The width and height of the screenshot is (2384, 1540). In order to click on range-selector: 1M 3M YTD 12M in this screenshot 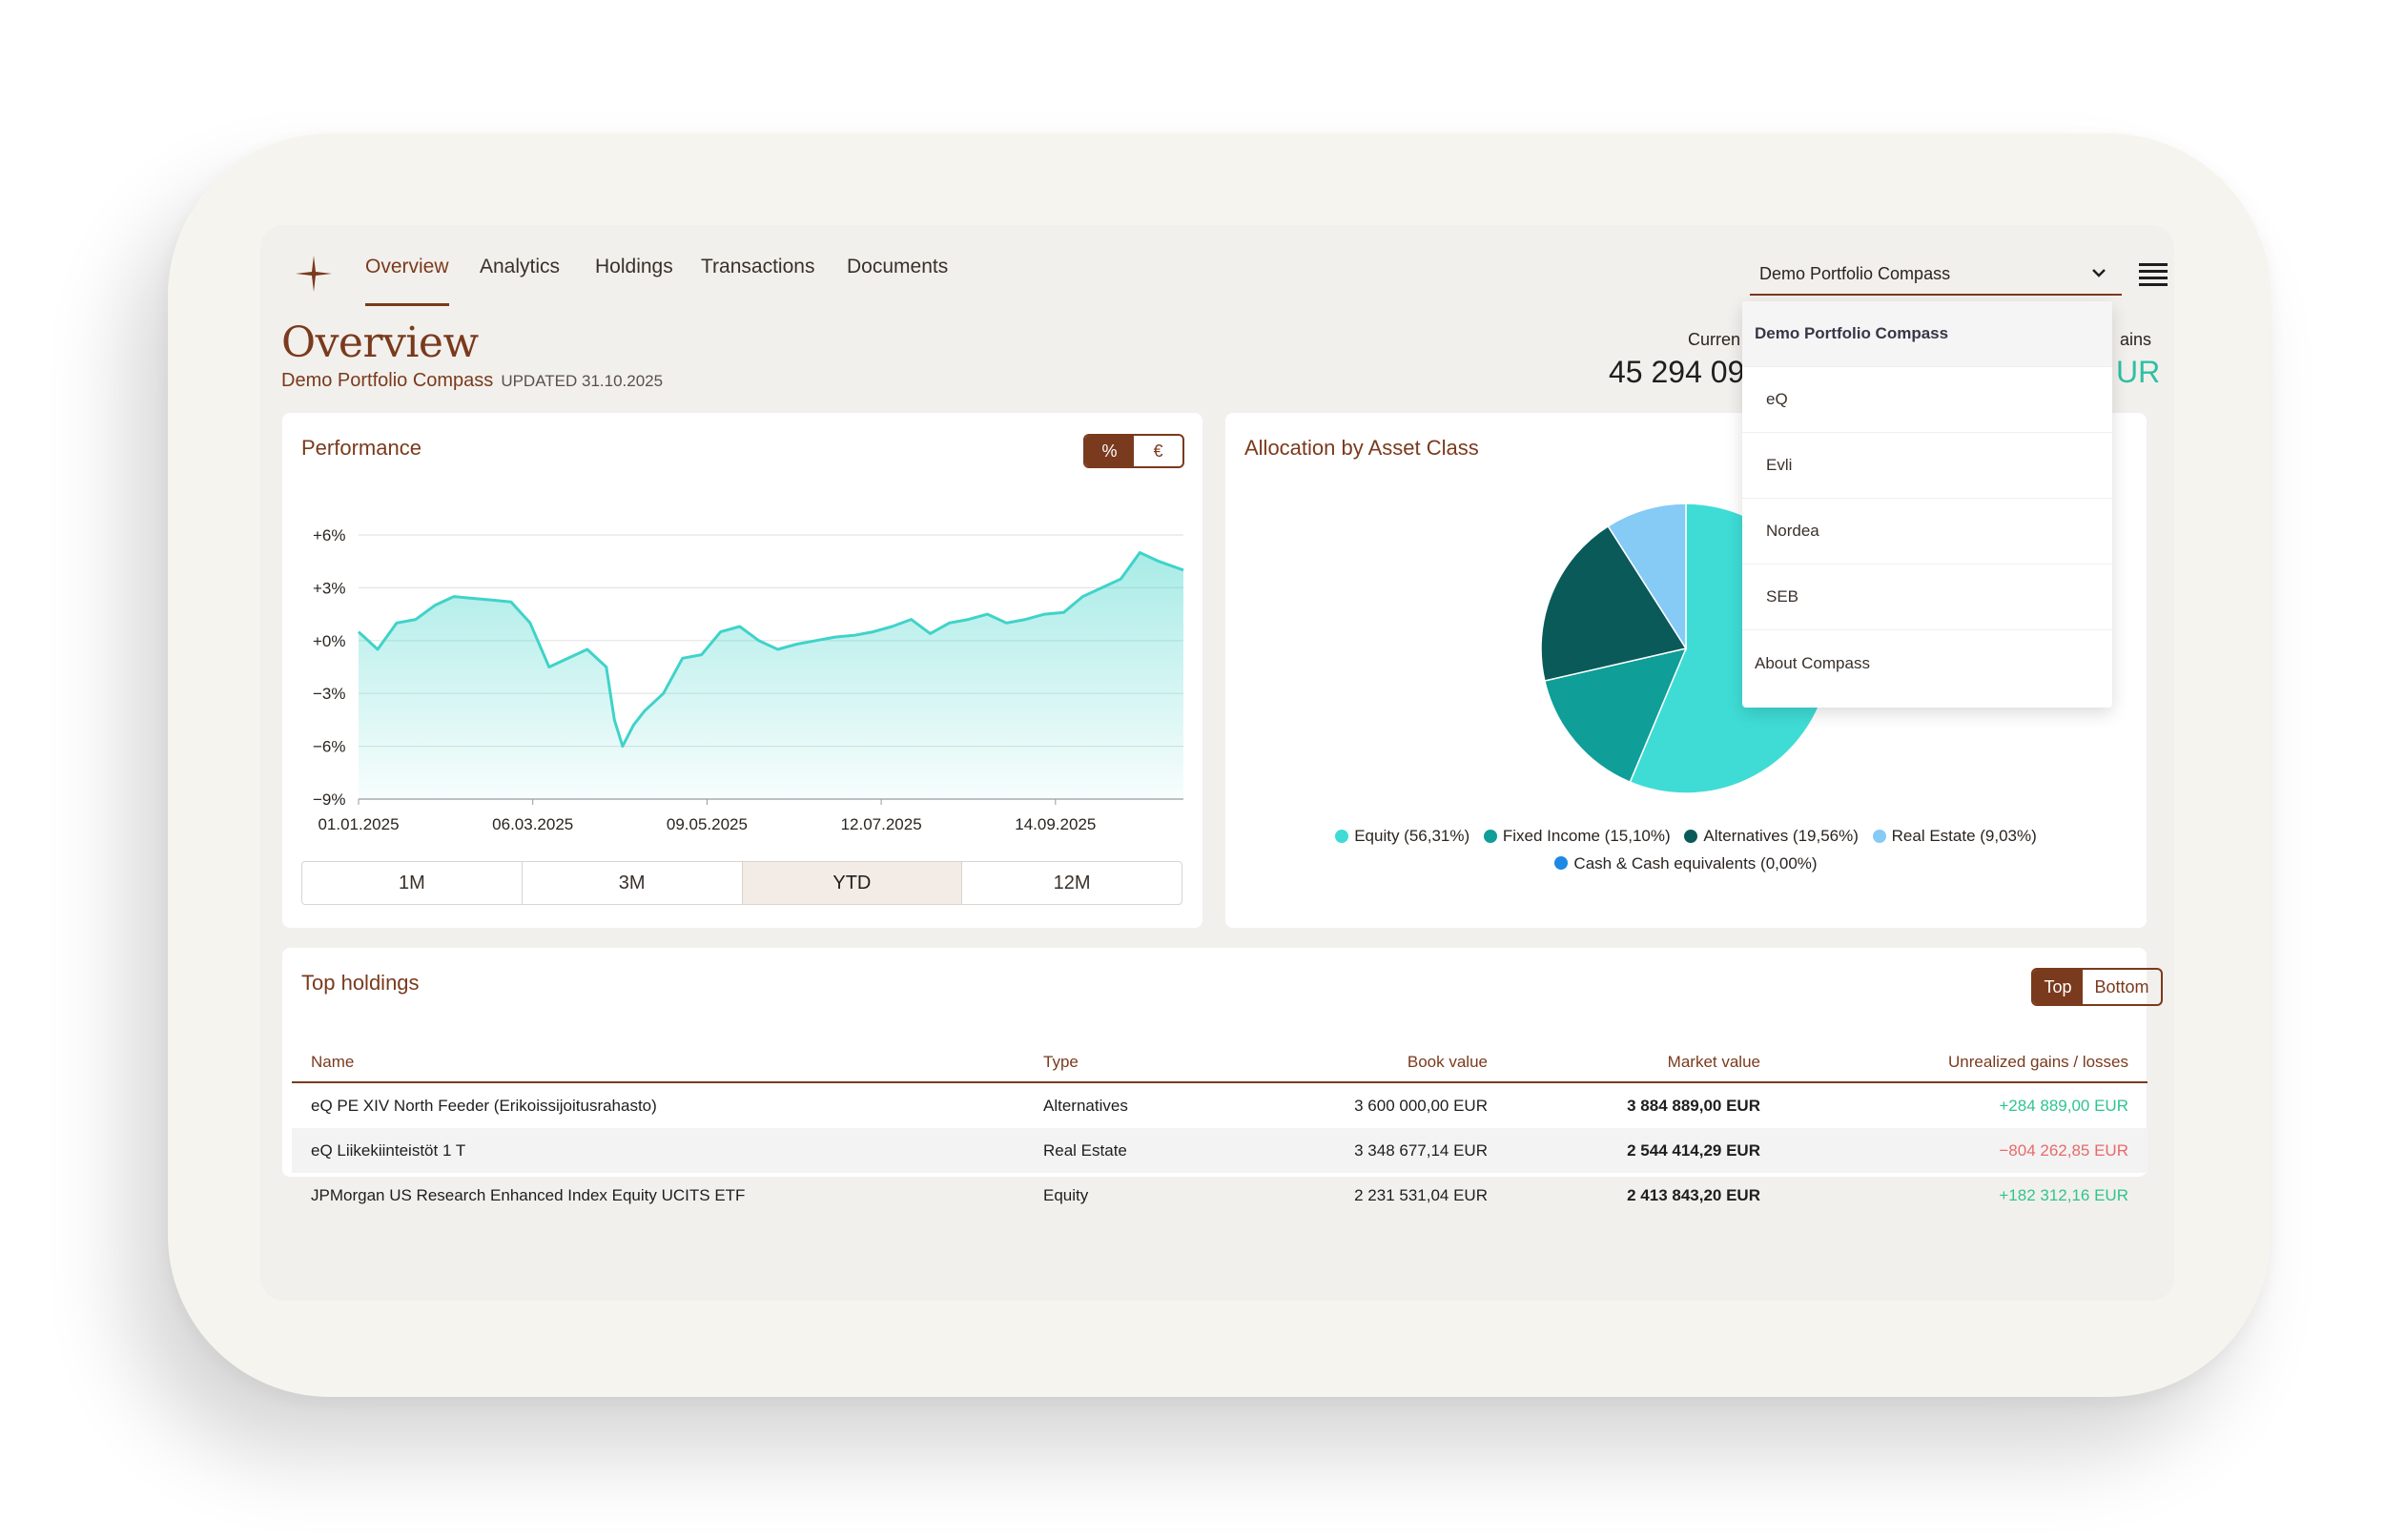, I will do `click(741, 883)`.